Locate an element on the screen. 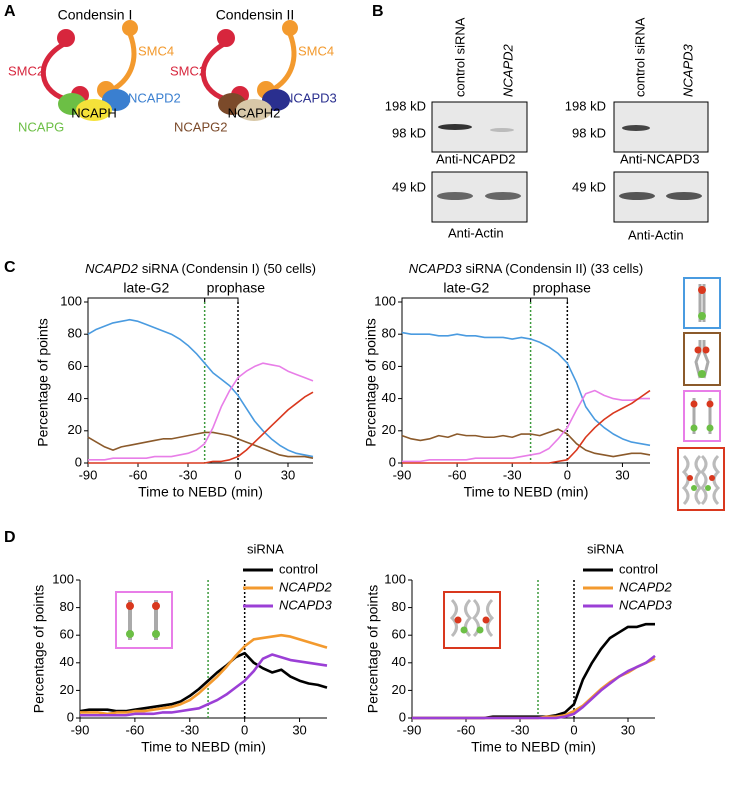 The height and width of the screenshot is (790, 730). subunit-label: NCAPH is located at coordinates (94, 112).